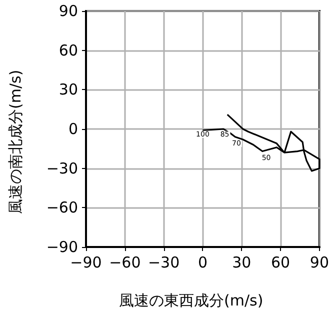 This screenshot has width=332, height=319. What do you see at coordinates (86, 263) in the screenshot?
I see `x-tick-label: −90` at bounding box center [86, 263].